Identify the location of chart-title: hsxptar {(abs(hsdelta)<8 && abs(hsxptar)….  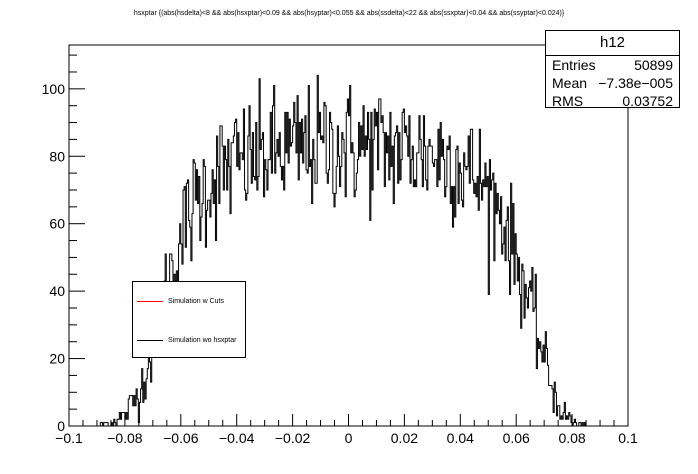
(349, 13).